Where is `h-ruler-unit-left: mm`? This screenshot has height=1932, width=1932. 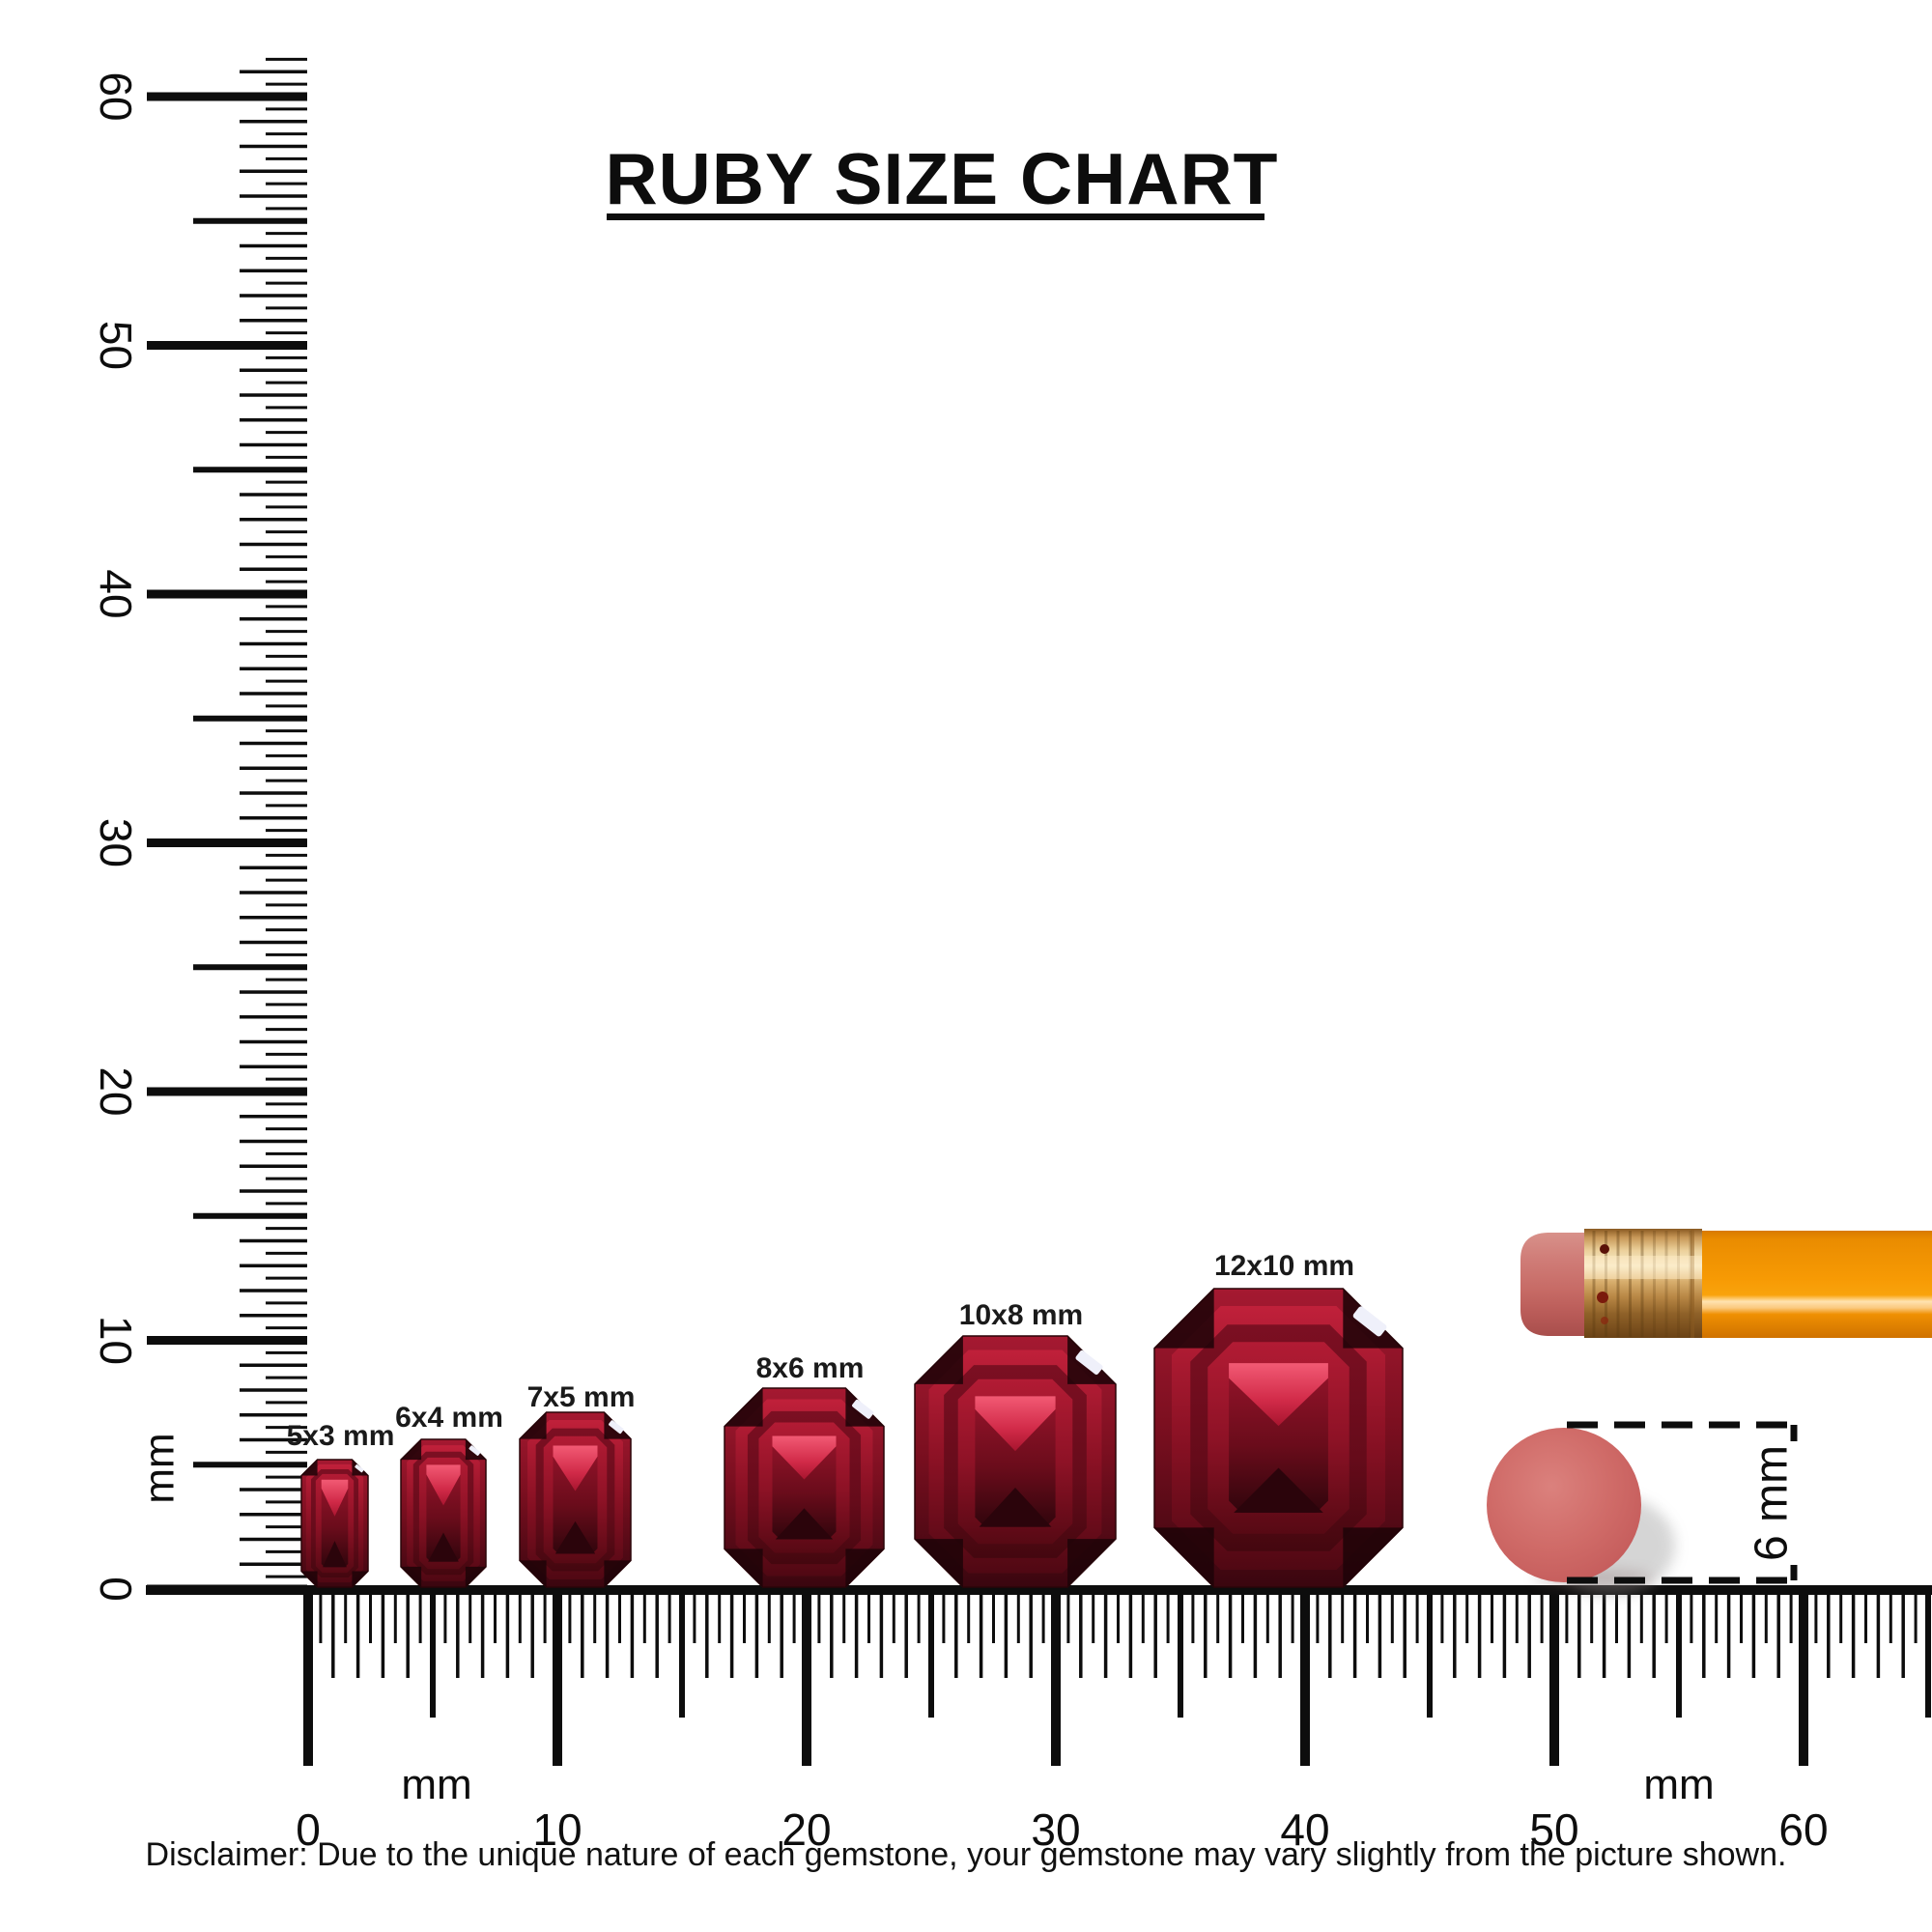
h-ruler-unit-left: mm is located at coordinates (436, 1784).